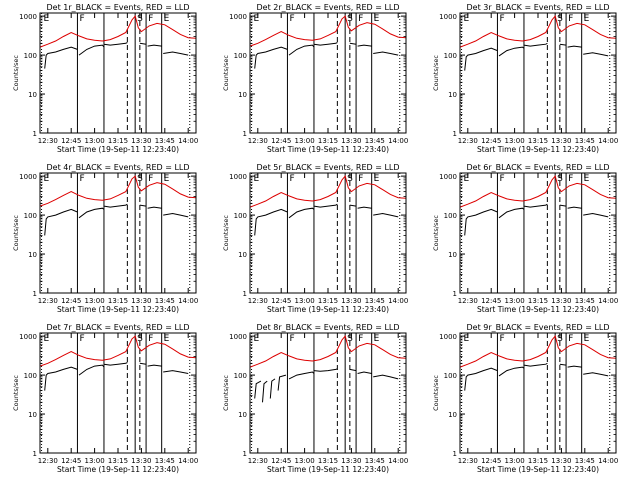 This screenshot has height=484, width=640. I want to click on x-tick-label: 13:45, so click(165, 461).